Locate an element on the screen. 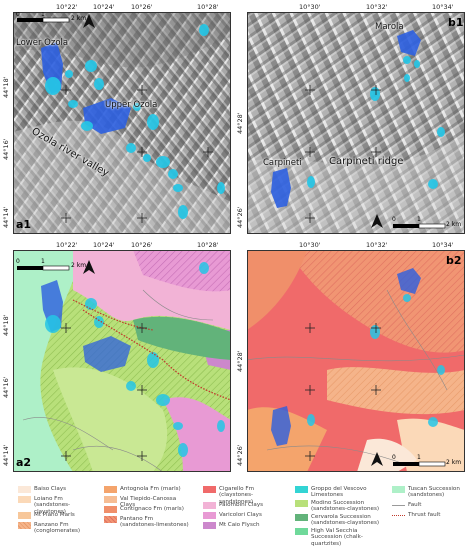  legend-item: Val Tiepido-Canossa Clays is located at coordinates (147, 502).